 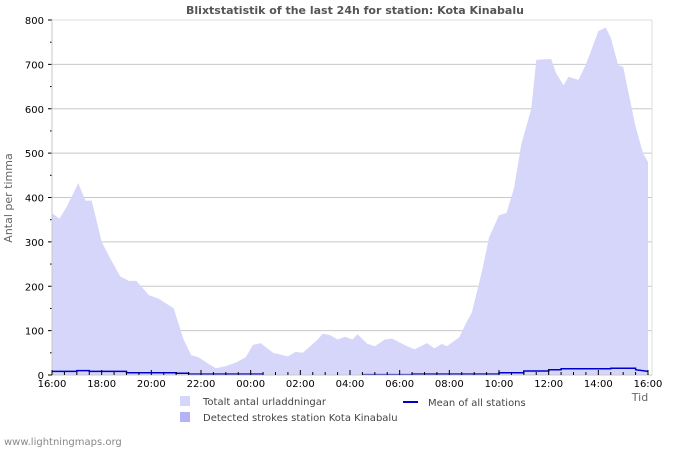 I want to click on x-tick-label: 04:00, so click(x=350, y=384).